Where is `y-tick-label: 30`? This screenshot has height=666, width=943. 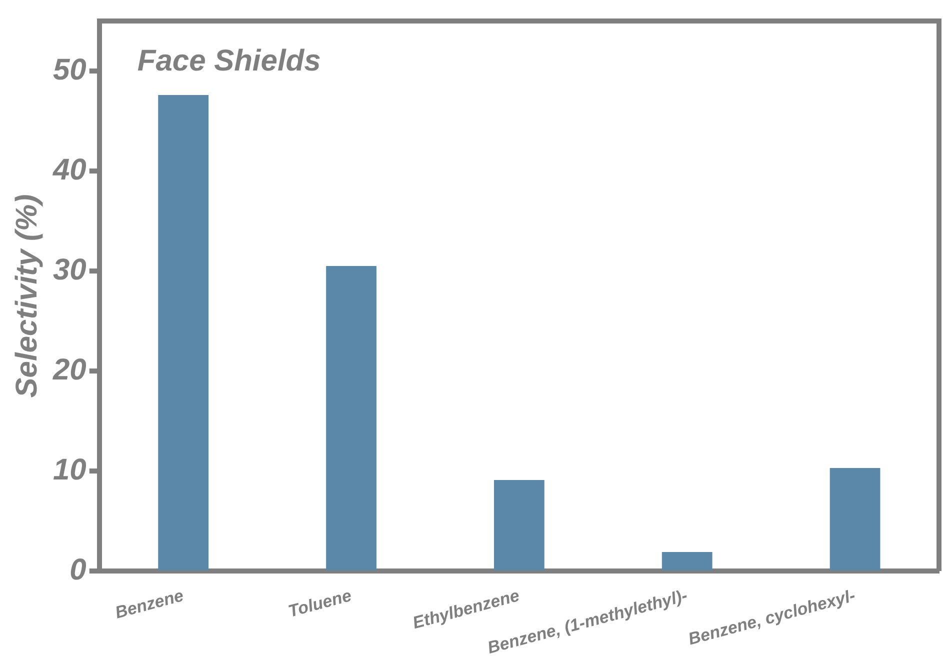
y-tick-label: 30 is located at coordinates (69, 269).